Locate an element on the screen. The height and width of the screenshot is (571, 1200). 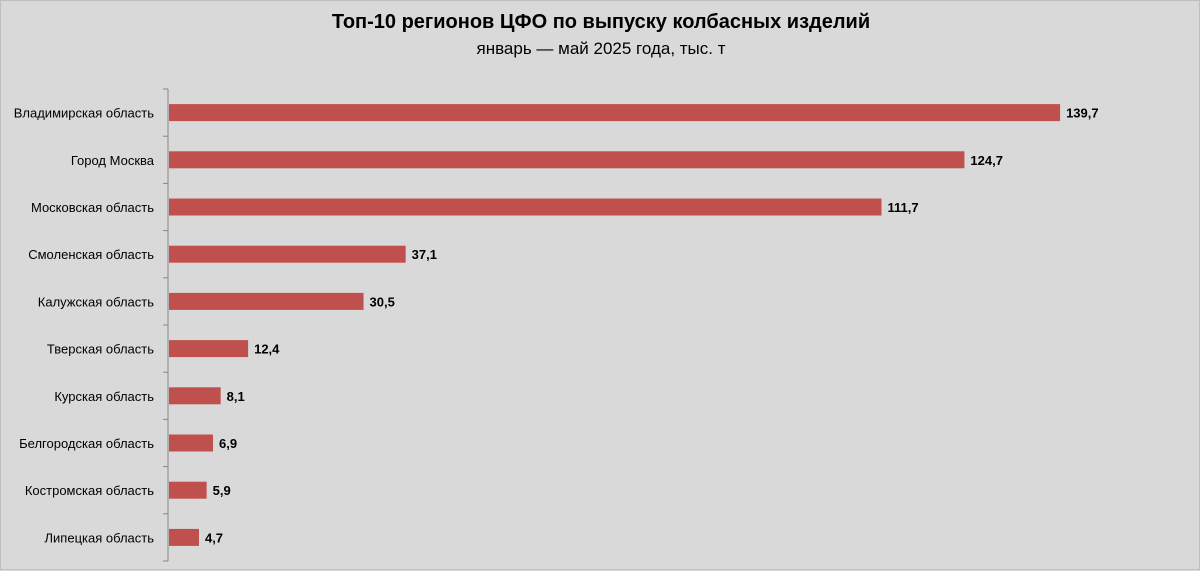
value-label: 124,7 is located at coordinates (986, 160).